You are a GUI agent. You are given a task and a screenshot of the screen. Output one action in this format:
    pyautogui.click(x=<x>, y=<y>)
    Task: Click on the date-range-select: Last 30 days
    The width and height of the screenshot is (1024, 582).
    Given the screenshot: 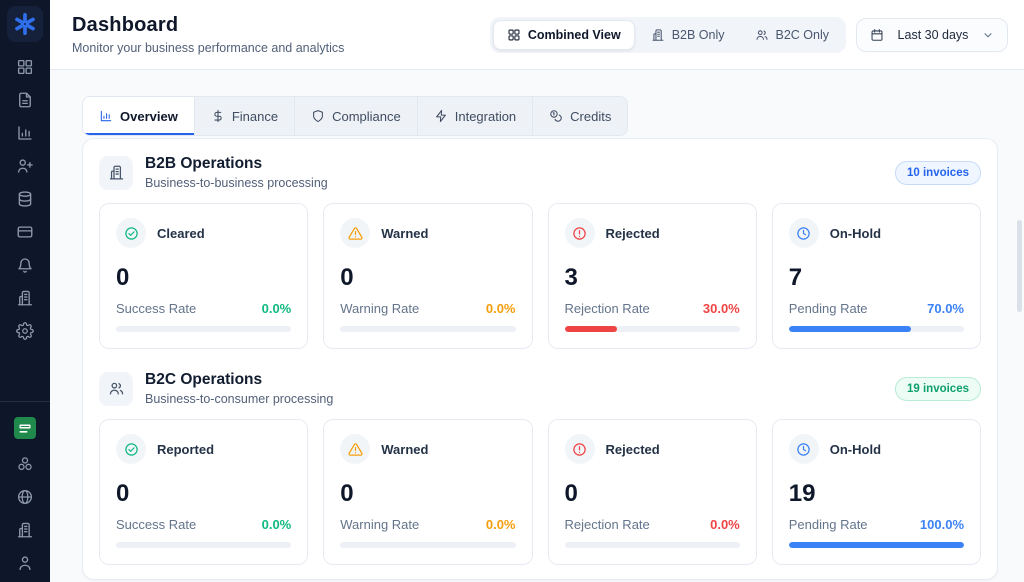 What is the action you would take?
    pyautogui.click(x=932, y=34)
    